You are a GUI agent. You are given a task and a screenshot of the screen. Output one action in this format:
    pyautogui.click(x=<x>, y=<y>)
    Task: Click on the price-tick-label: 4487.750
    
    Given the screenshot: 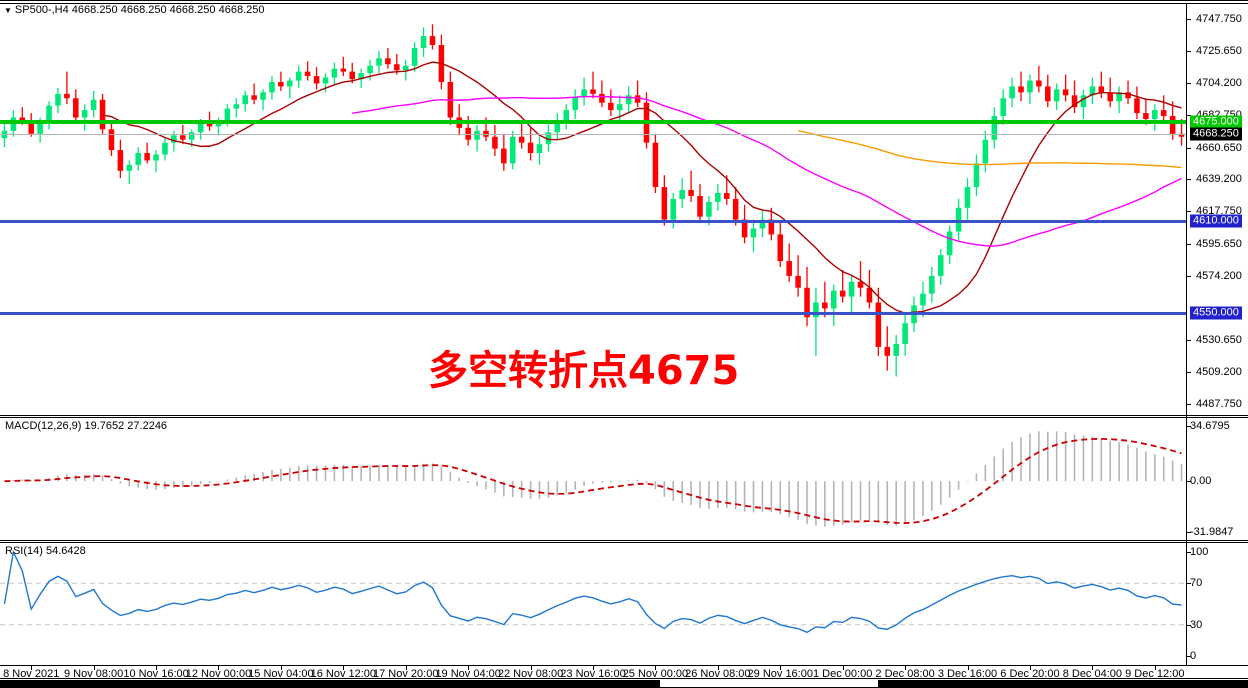 What is the action you would take?
    pyautogui.click(x=1219, y=403)
    